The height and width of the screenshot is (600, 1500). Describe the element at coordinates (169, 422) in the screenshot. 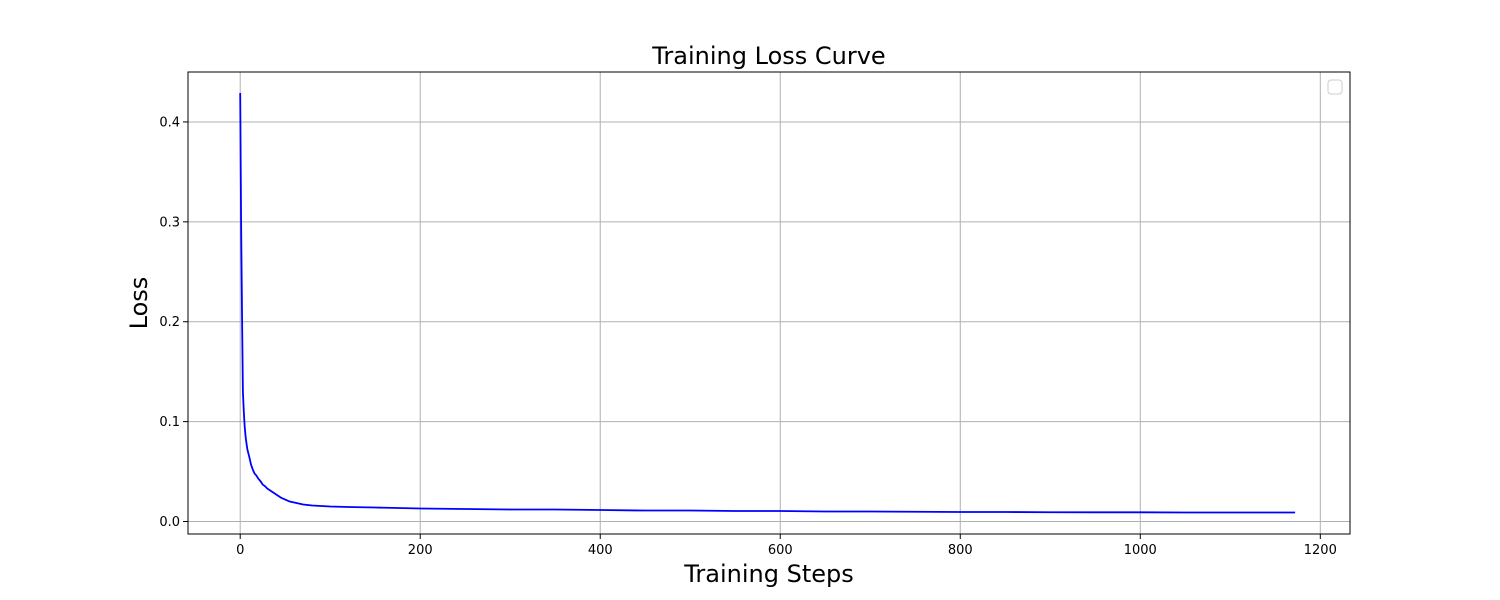

I see `y-tick-label: 0.1` at that location.